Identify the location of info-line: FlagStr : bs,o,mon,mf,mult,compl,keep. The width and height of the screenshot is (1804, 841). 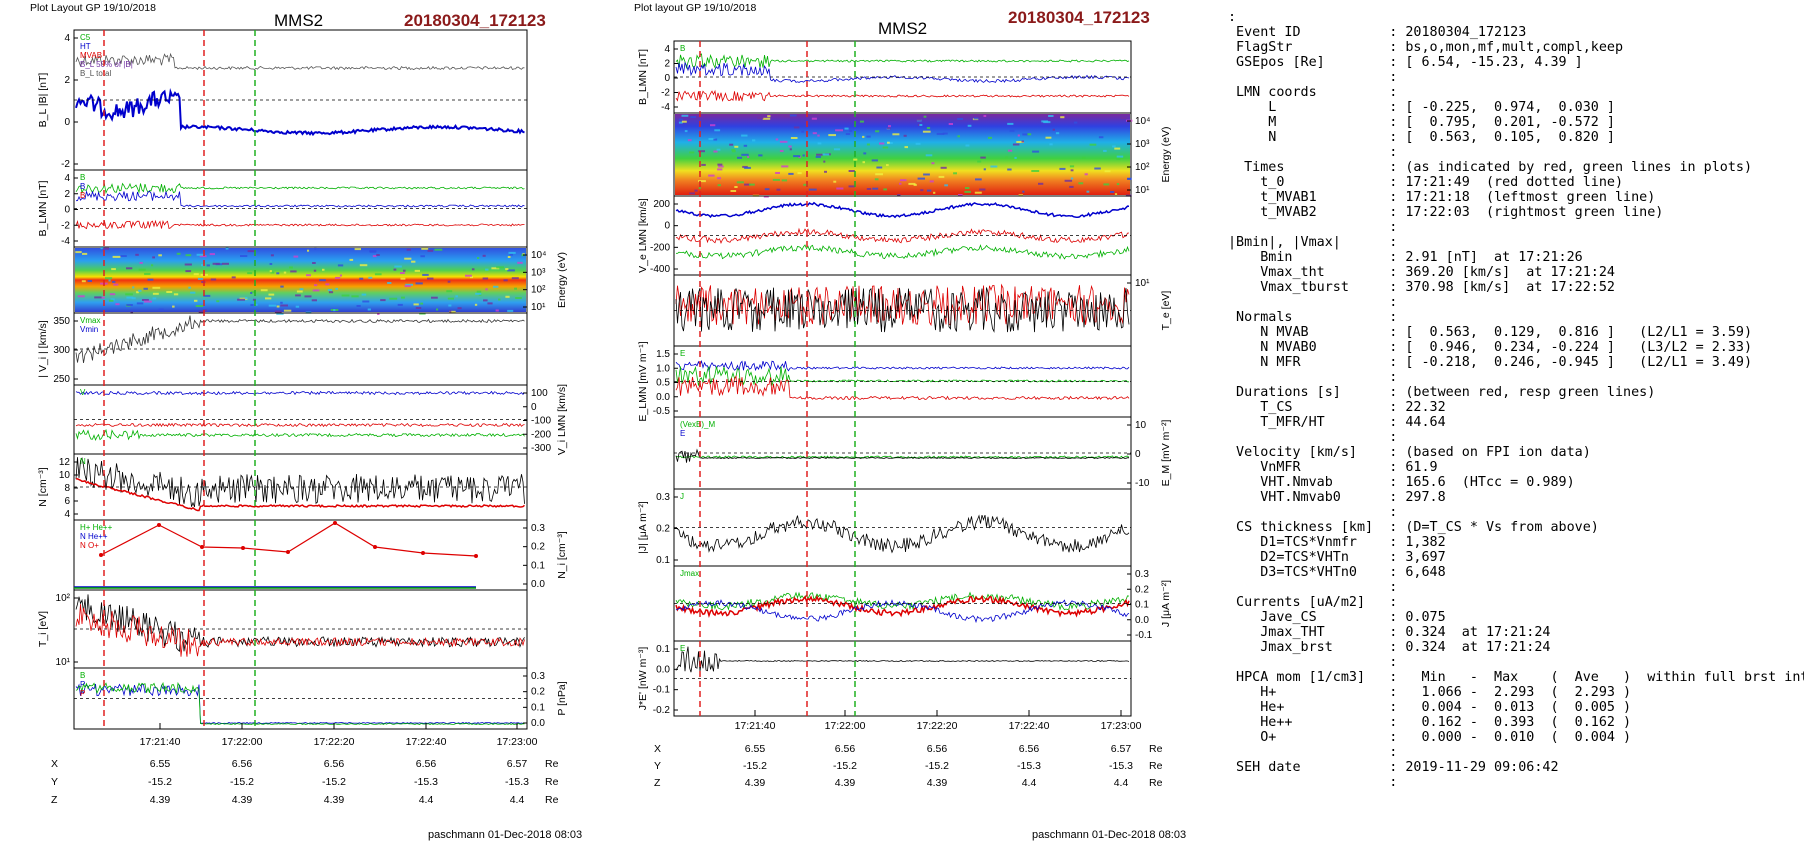
(1426, 47).